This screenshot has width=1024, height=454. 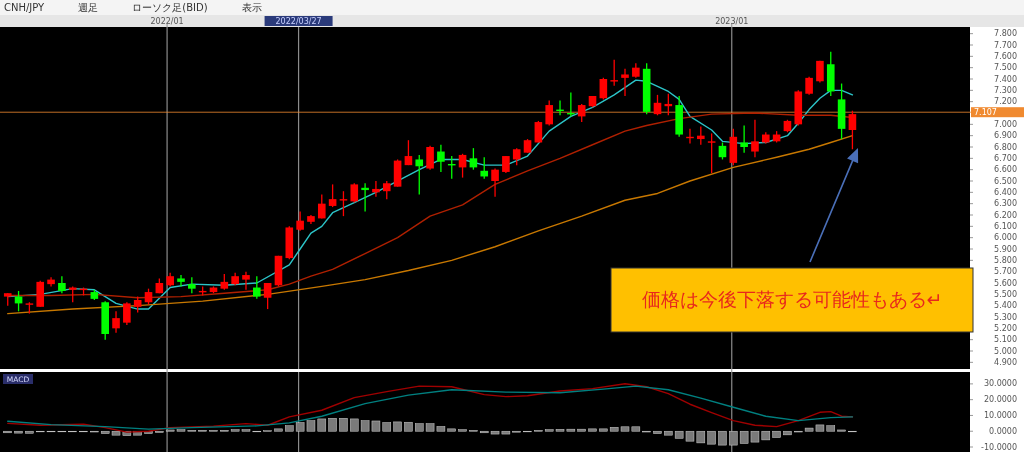 What do you see at coordinates (1005, 181) in the screenshot?
I see `y-tick-label: 6.500` at bounding box center [1005, 181].